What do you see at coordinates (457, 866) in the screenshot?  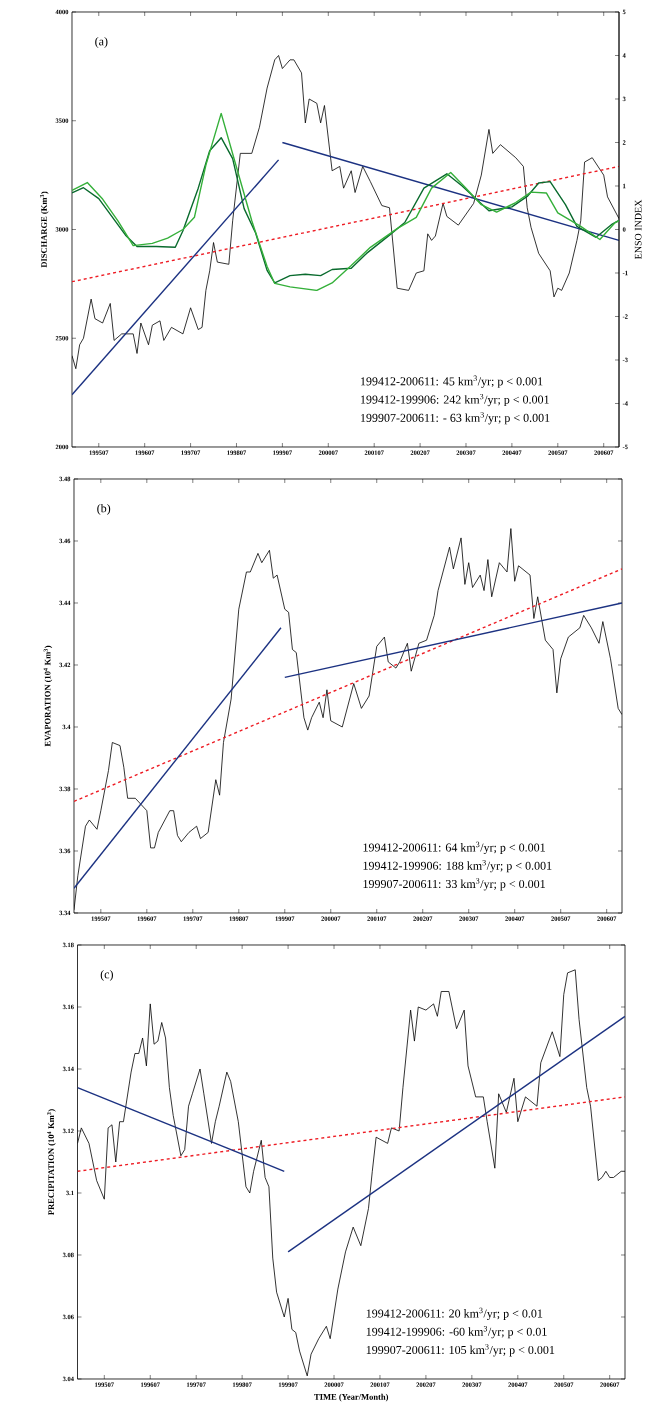 I see `annotation: 199412-199906: 188 km$^{3}$/yr; p < 0.001` at bounding box center [457, 866].